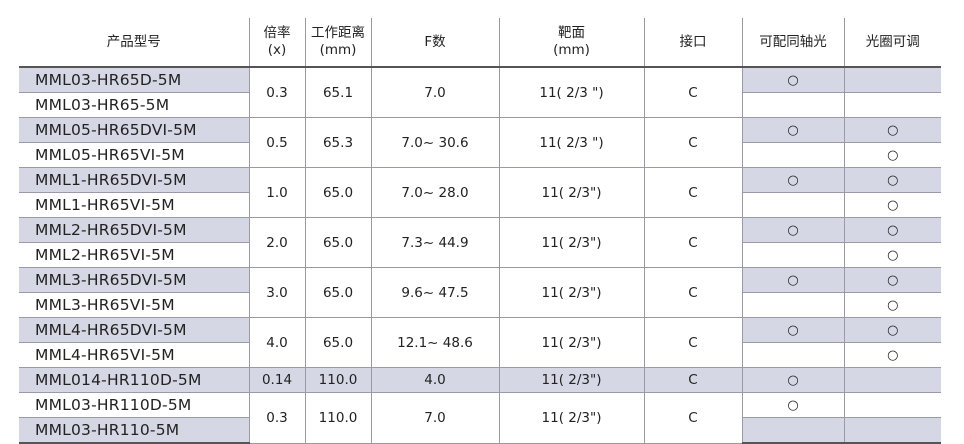 The height and width of the screenshot is (444, 964). What do you see at coordinates (134, 355) in the screenshot?
I see `model-cell: MML4-HR65VI-5M` at bounding box center [134, 355].